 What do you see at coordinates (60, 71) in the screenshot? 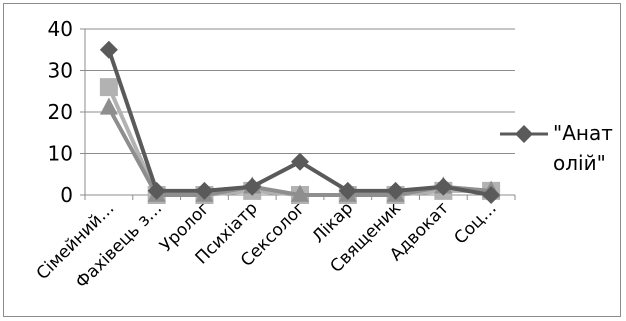
I see `y-tick-label: 30` at bounding box center [60, 71].